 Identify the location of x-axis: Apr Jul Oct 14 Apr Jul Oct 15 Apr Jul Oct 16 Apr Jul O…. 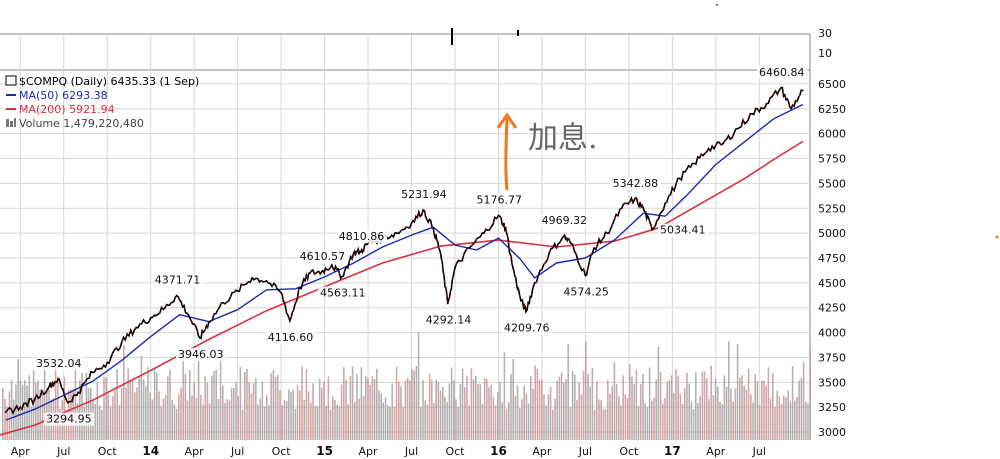
(388, 451).